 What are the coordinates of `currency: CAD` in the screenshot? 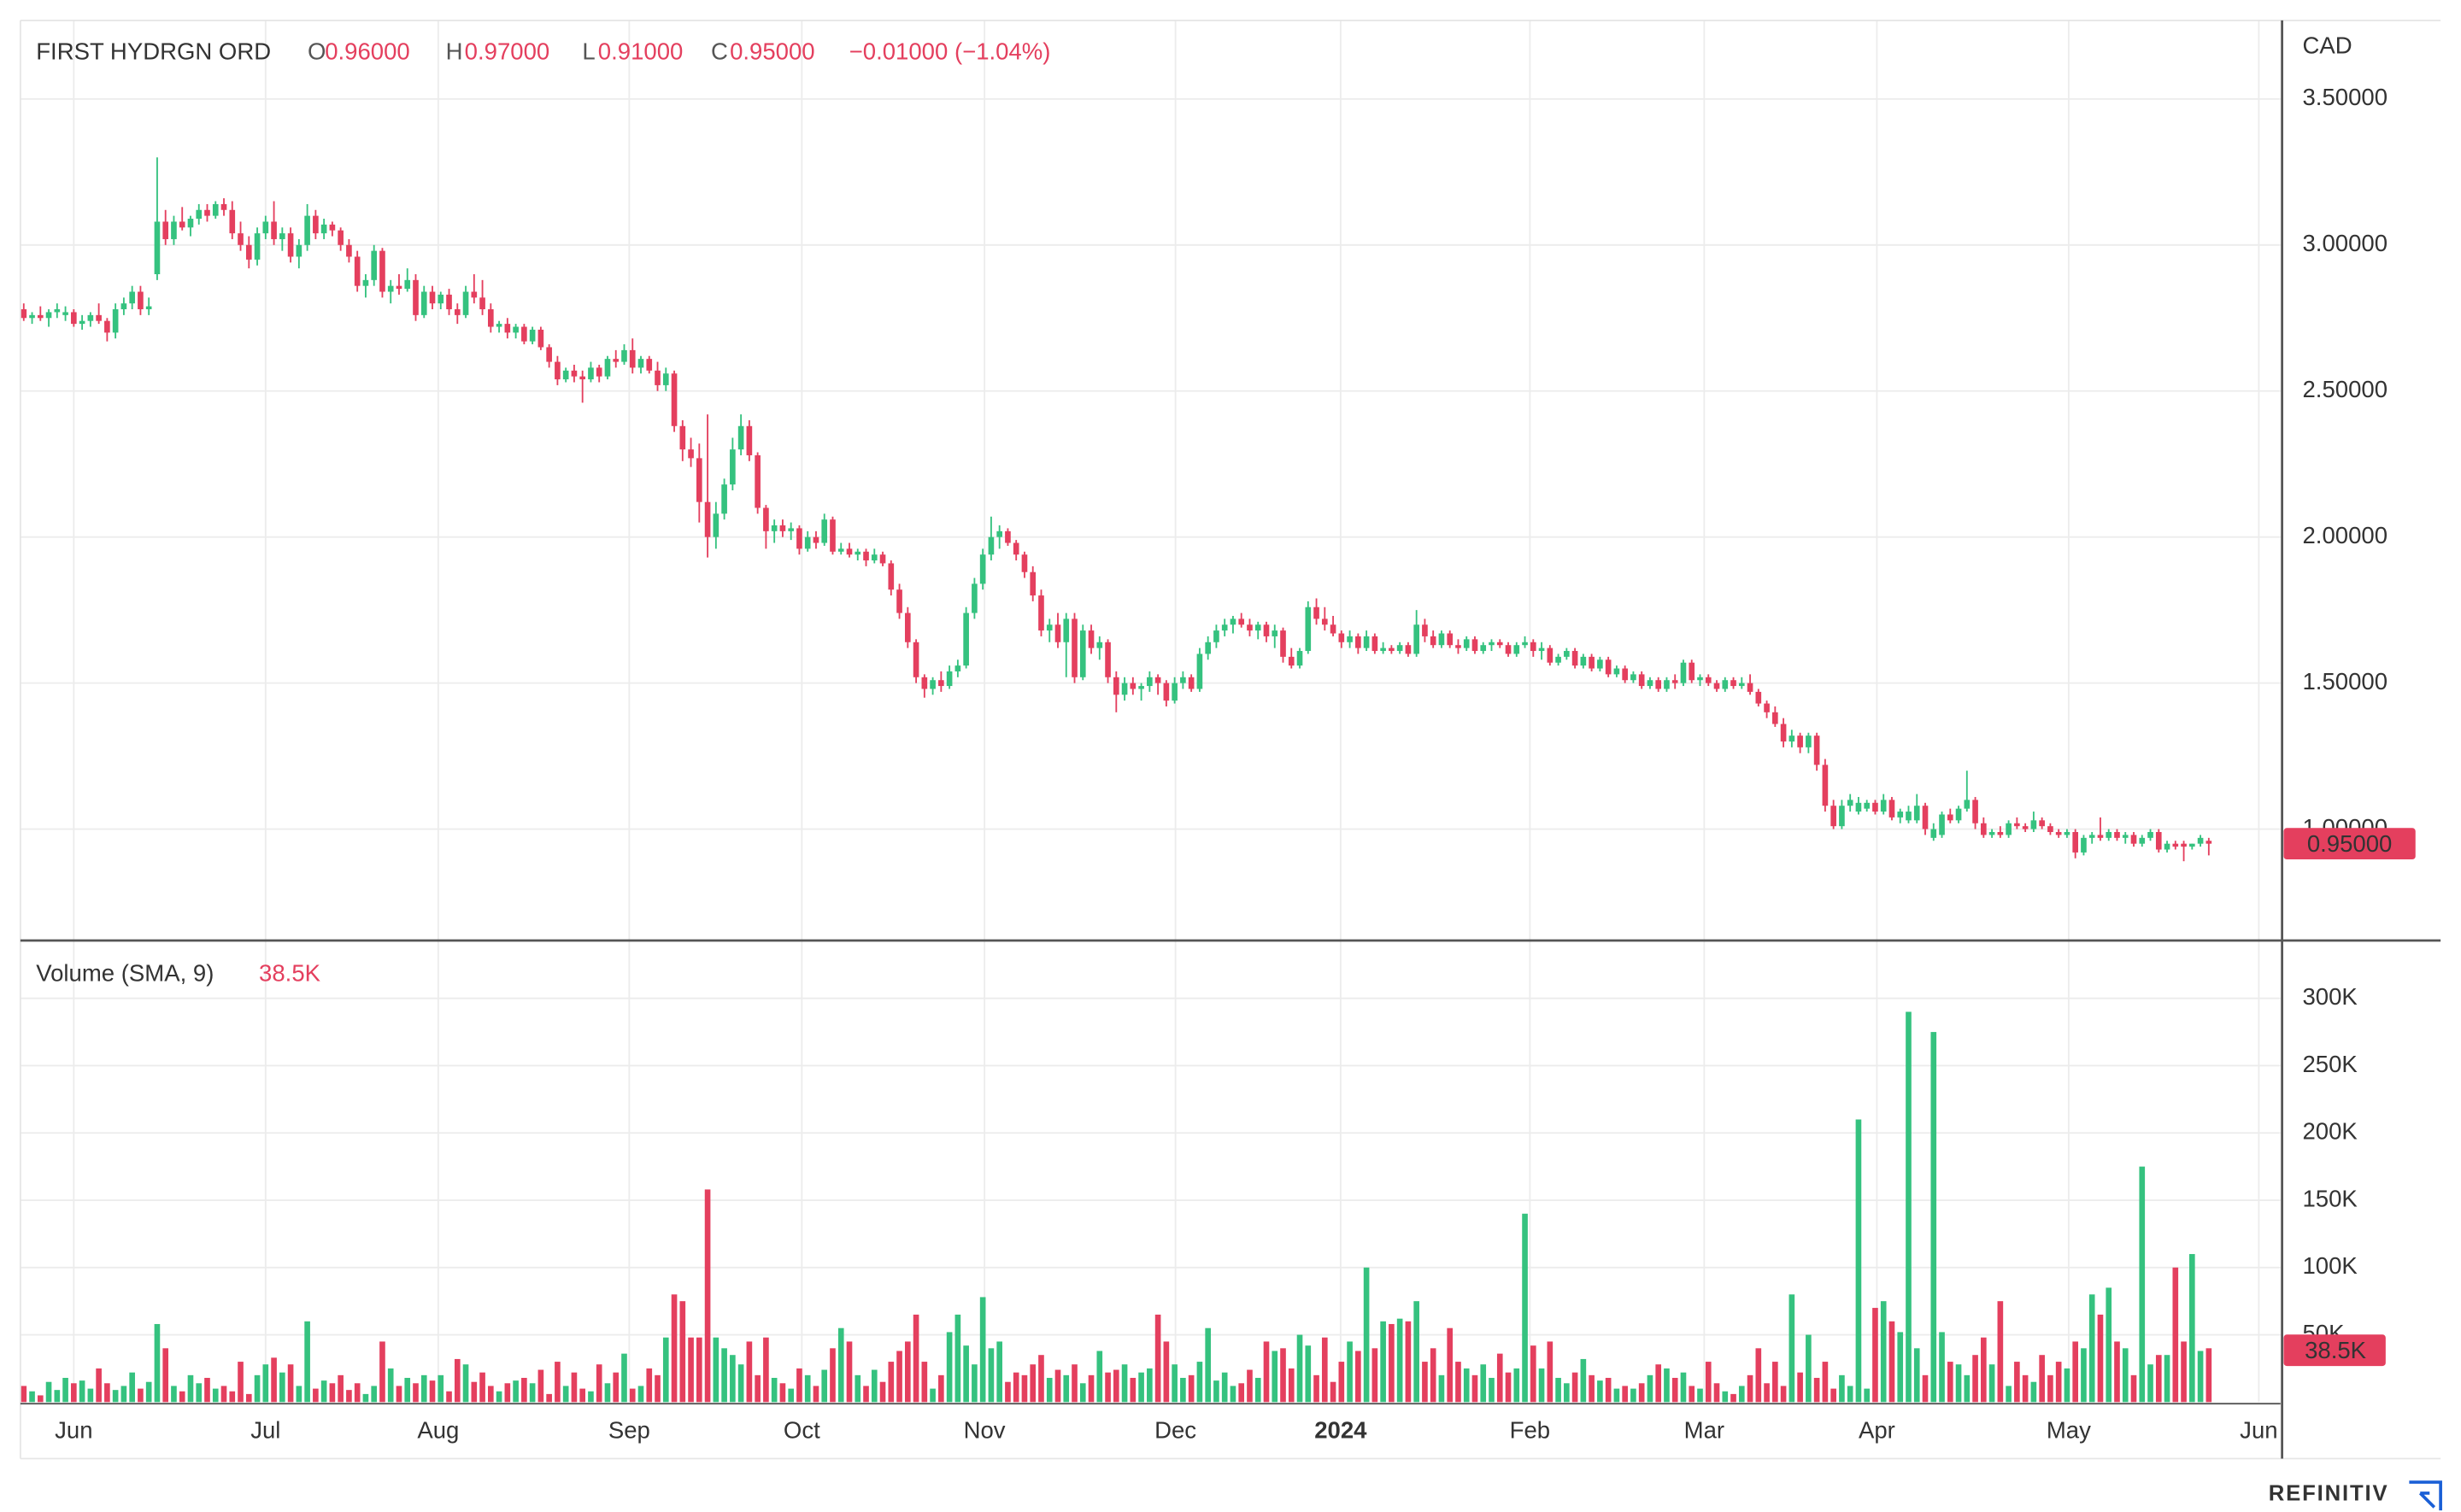 It's located at (2327, 45).